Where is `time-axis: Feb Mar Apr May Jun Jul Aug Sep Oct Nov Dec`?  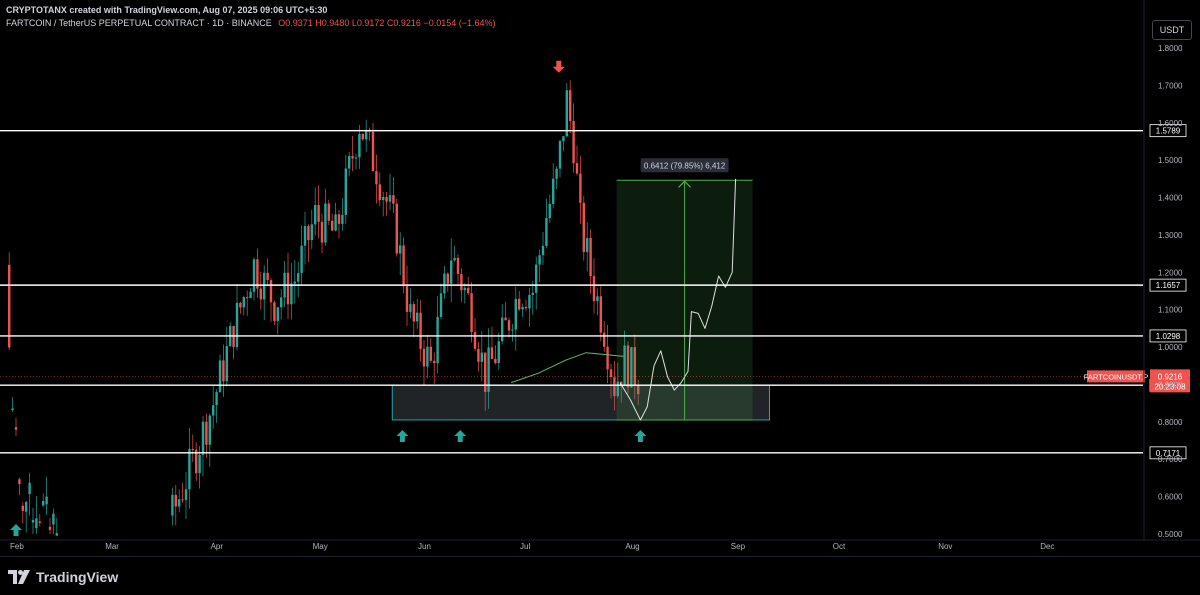
time-axis: Feb Mar Apr May Jun Jul Aug Sep Oct Nov Dec is located at coordinates (532, 546).